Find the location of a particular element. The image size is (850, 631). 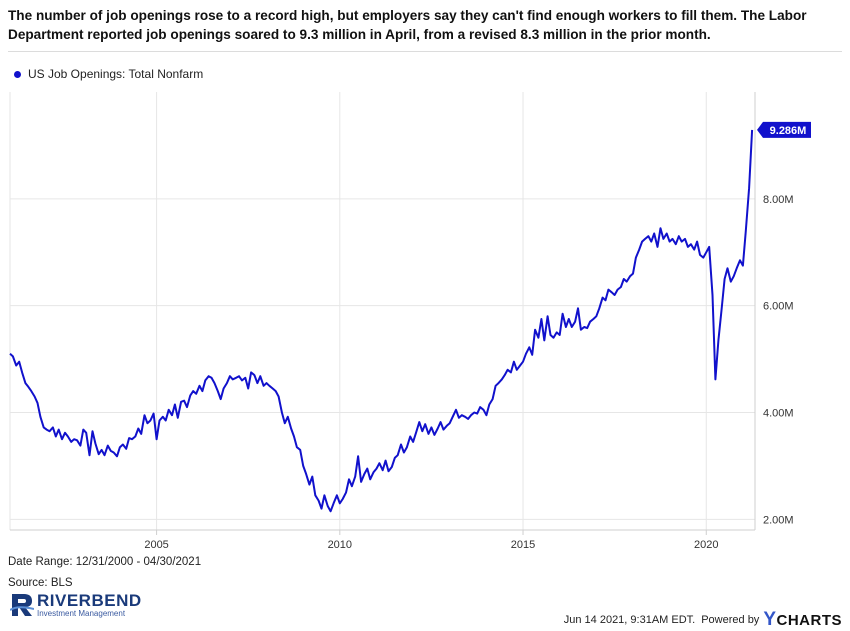

y-tick-label: 6.00M is located at coordinates (778, 307).